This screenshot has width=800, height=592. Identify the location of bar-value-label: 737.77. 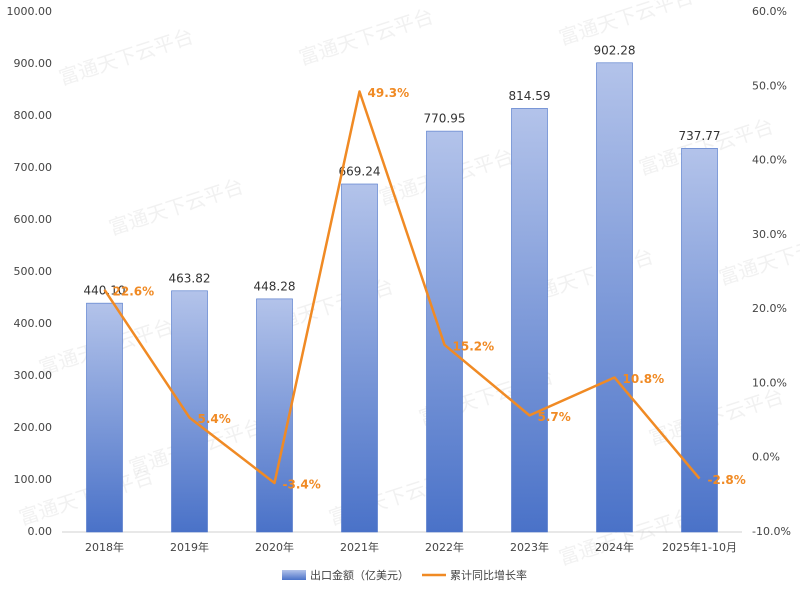
(700, 136).